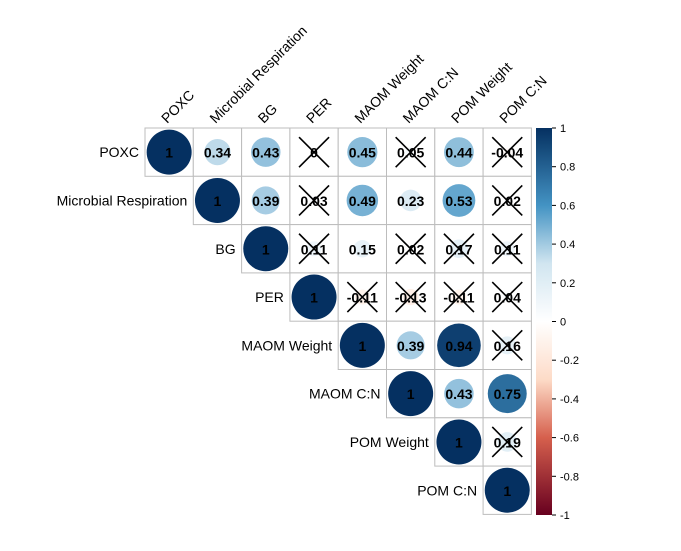 The image size is (681, 551). Describe the element at coordinates (567, 245) in the screenshot. I see `colorbar-tick-label: 0.4` at that location.